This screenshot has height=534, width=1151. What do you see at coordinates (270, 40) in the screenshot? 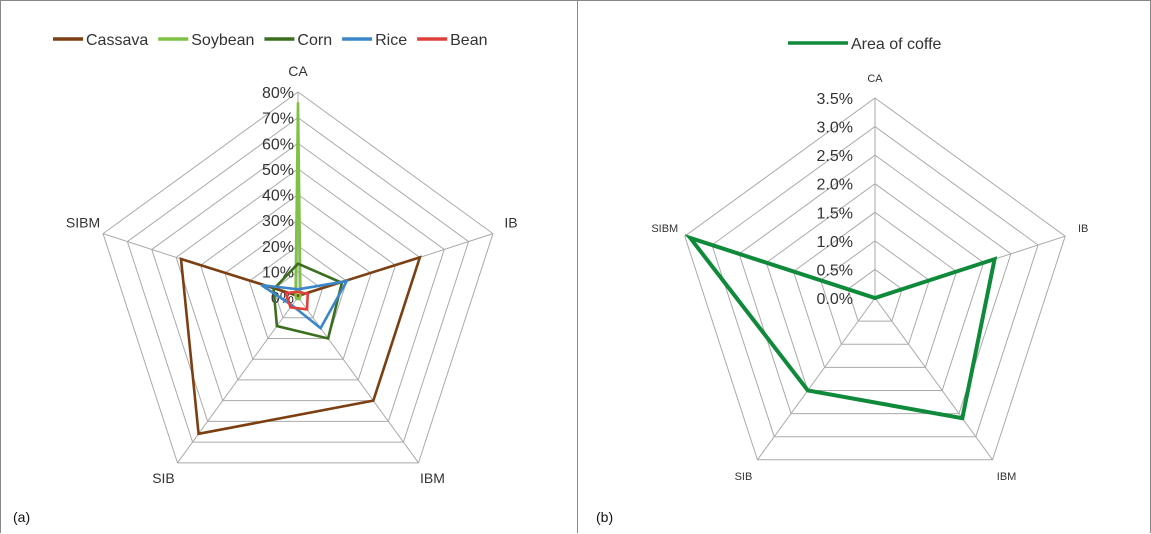
I see `legend: Cassava Soybean Corn Rice Bean` at bounding box center [270, 40].